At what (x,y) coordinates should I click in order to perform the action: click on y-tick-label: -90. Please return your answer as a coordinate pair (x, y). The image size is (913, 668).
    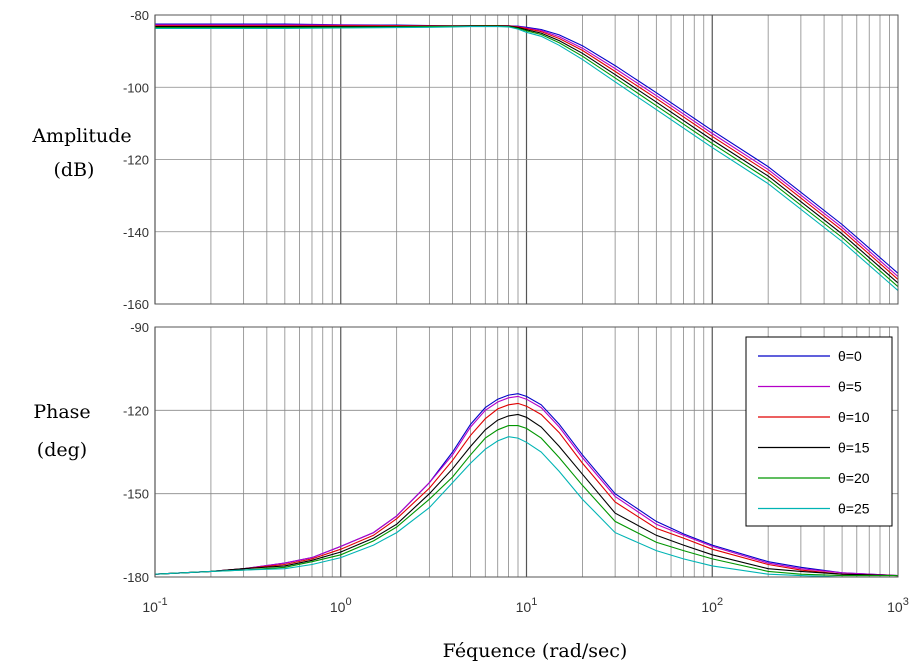
    Looking at the image, I should click on (139, 327).